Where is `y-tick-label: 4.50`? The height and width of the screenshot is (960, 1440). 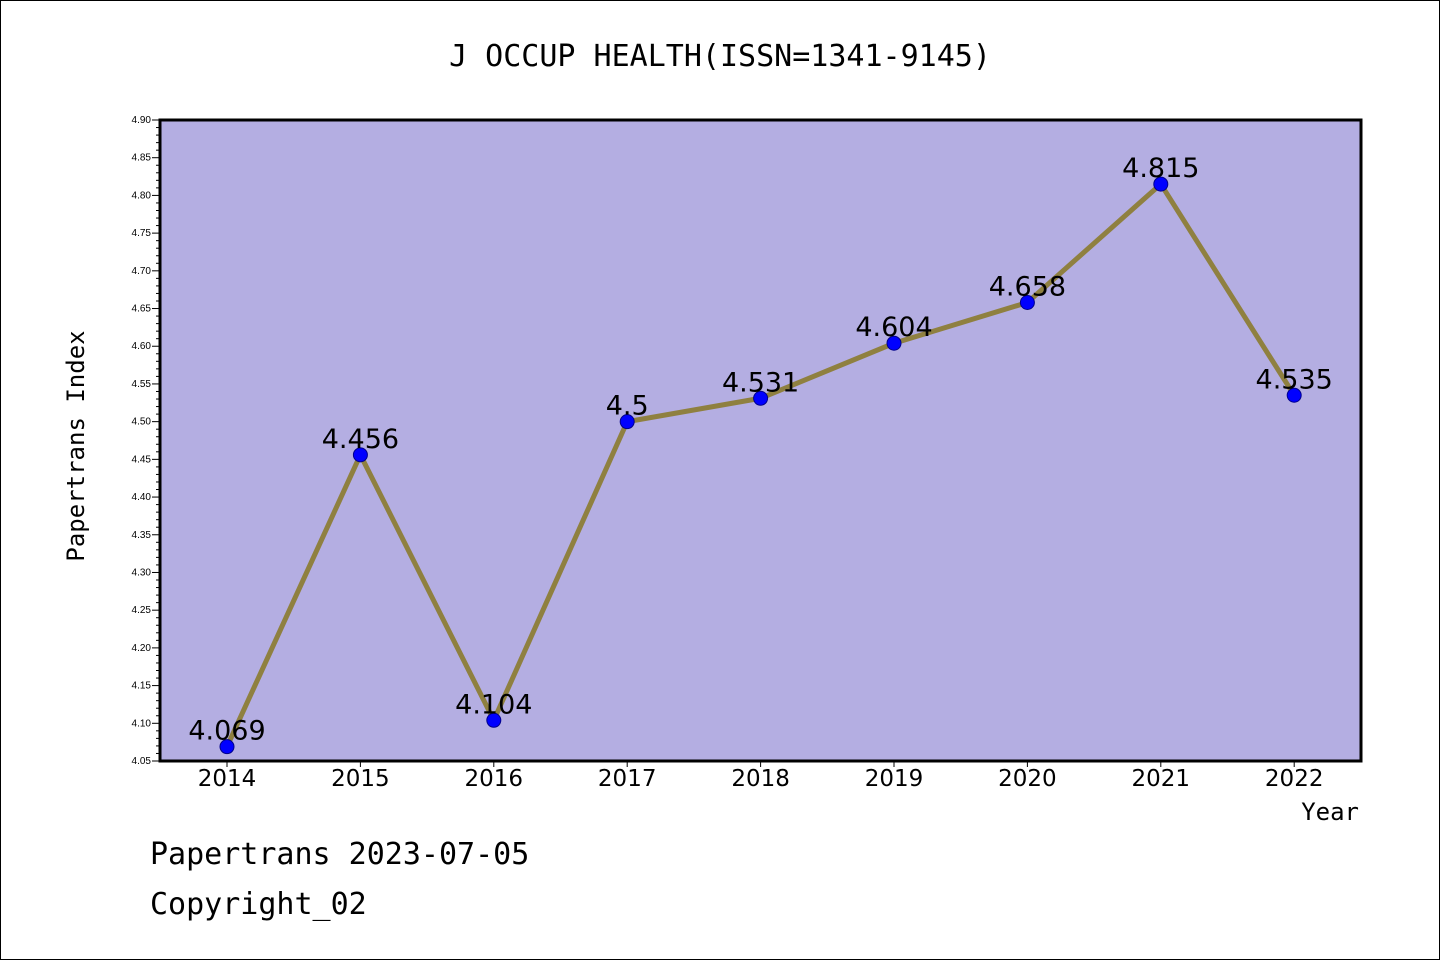 y-tick-label: 4.50 is located at coordinates (142, 422).